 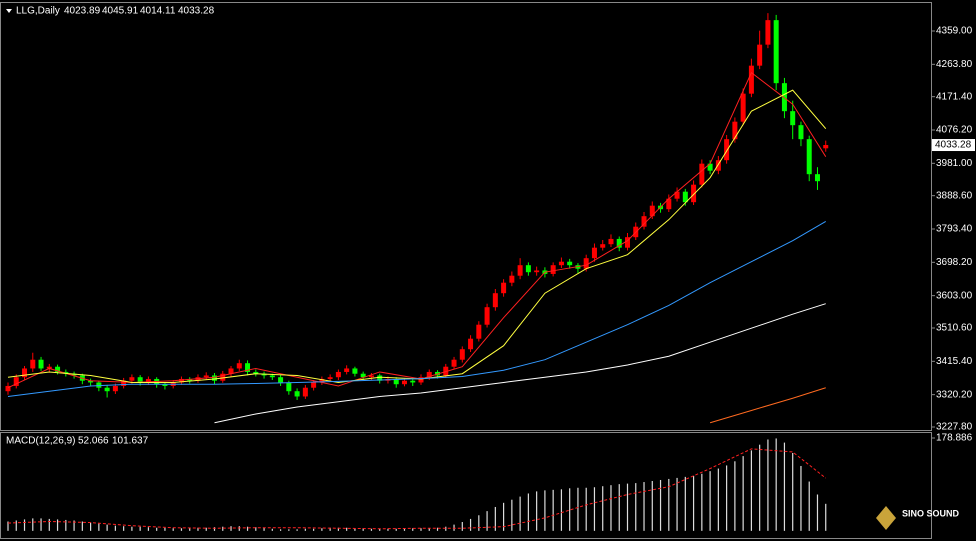 I want to click on y-tick-label: 3793.40, so click(x=954, y=229).